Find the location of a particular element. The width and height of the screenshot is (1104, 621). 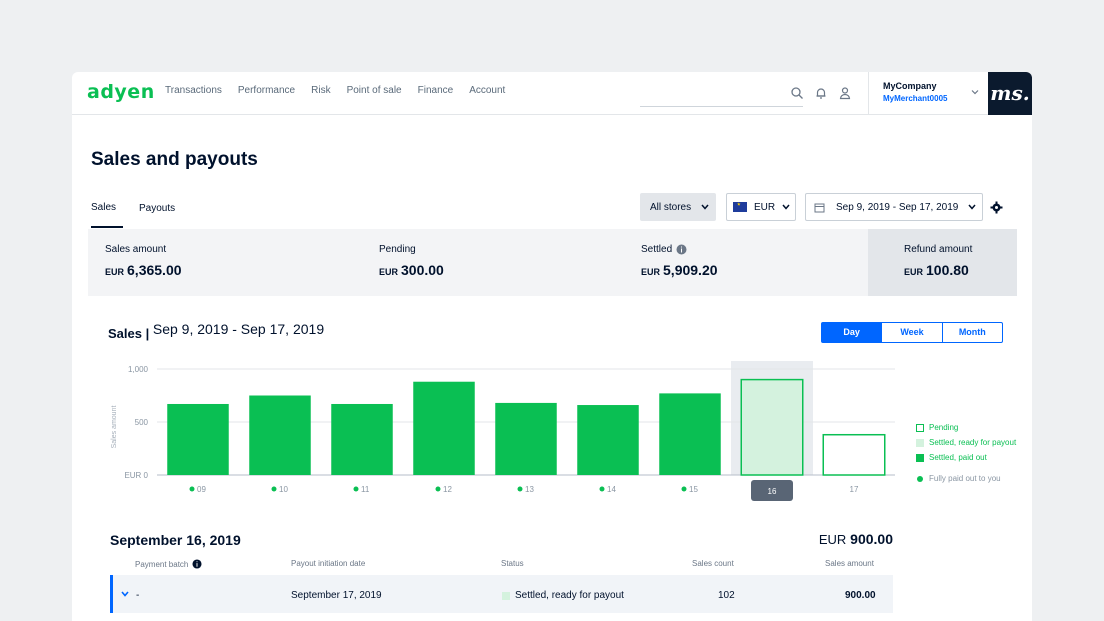

currency-select: EUR is located at coordinates (761, 207).